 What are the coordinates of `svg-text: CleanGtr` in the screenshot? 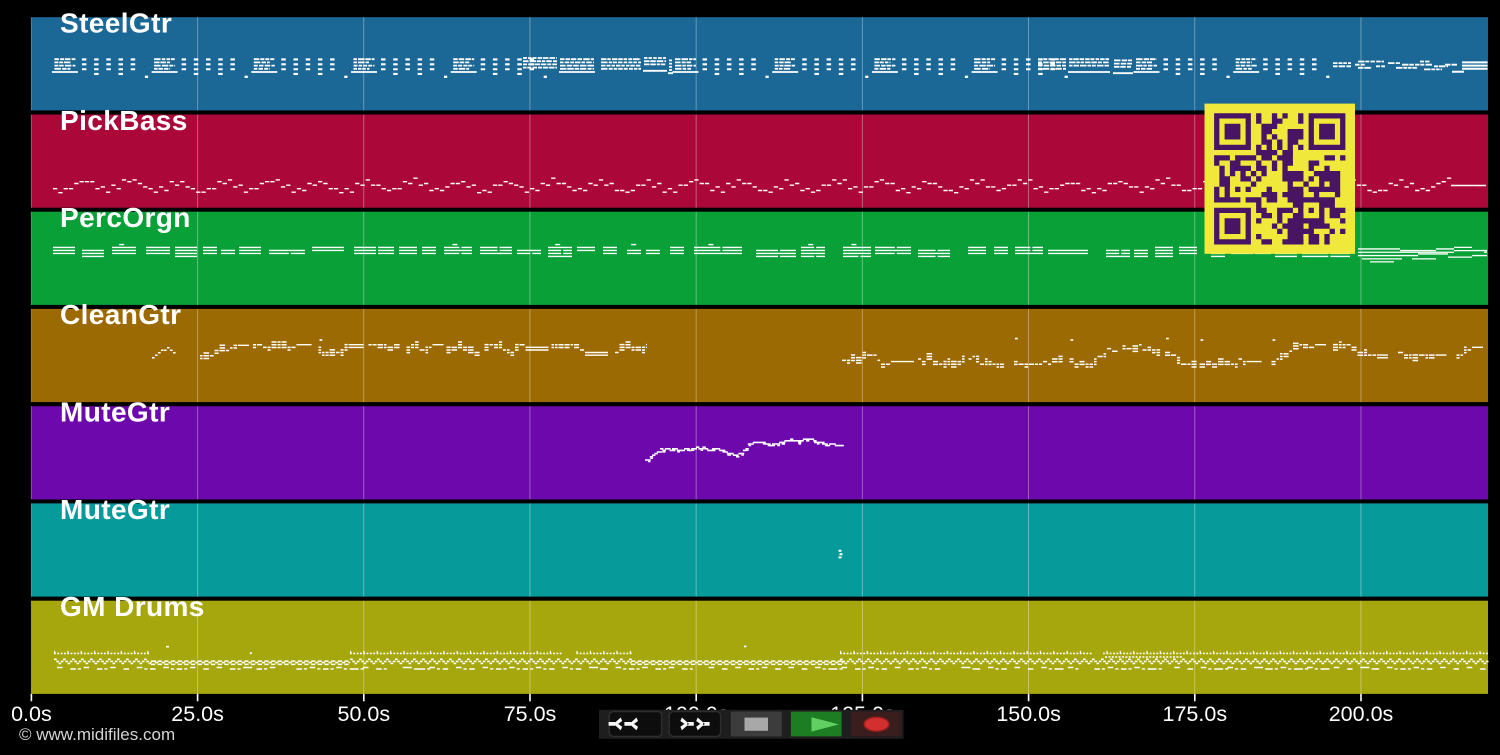 It's located at (120, 314).